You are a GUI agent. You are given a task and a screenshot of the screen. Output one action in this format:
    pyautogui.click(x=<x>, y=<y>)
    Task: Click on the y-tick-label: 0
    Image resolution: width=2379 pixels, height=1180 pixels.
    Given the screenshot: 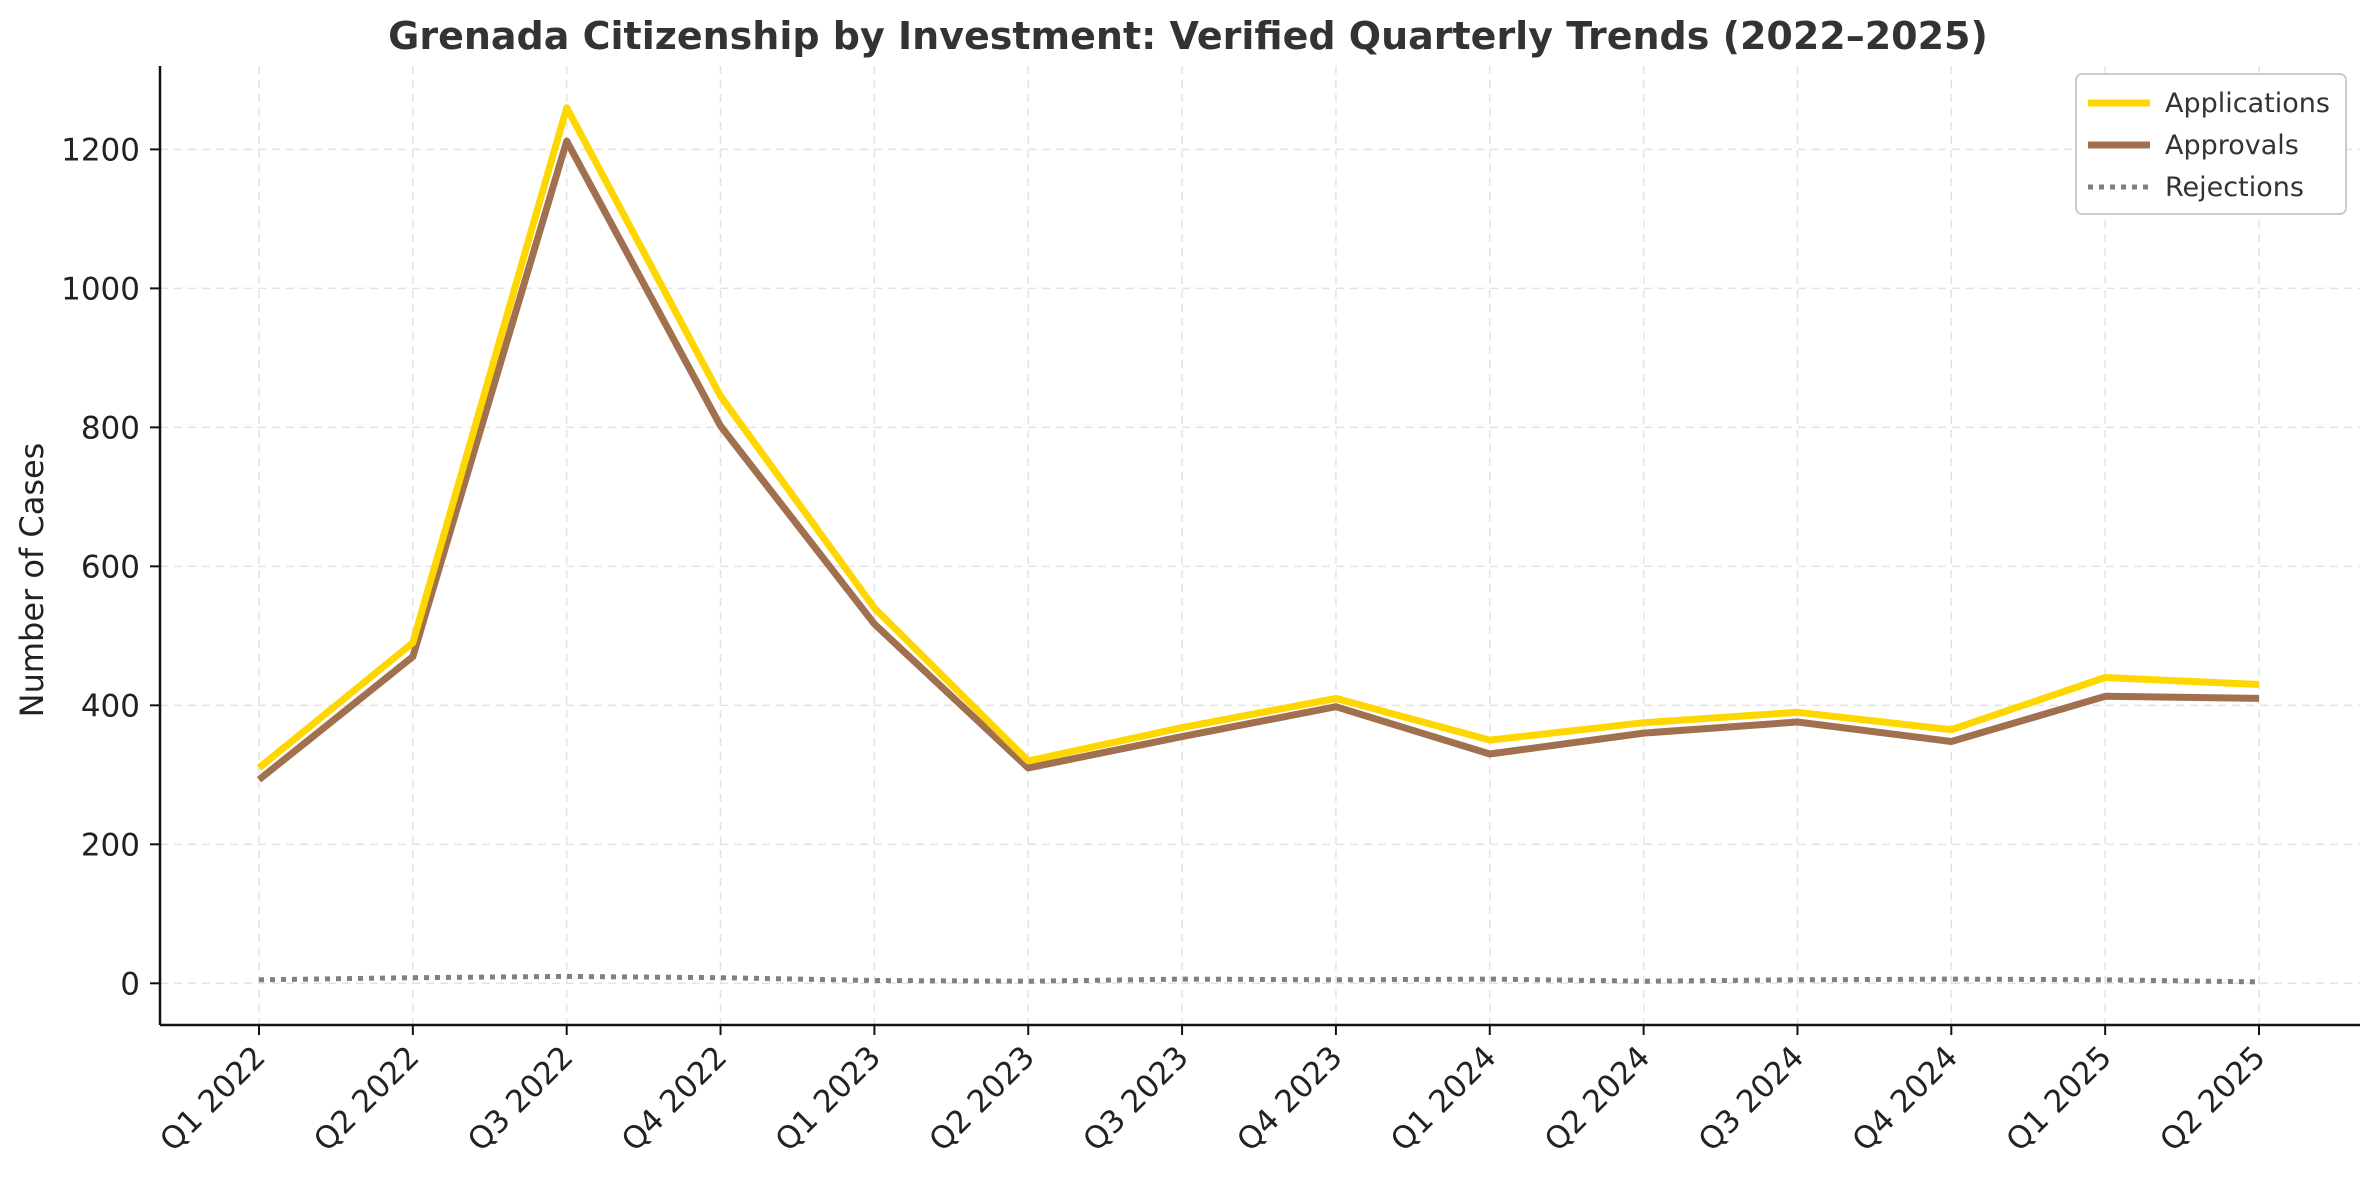 What is the action you would take?
    pyautogui.click(x=130, y=984)
    